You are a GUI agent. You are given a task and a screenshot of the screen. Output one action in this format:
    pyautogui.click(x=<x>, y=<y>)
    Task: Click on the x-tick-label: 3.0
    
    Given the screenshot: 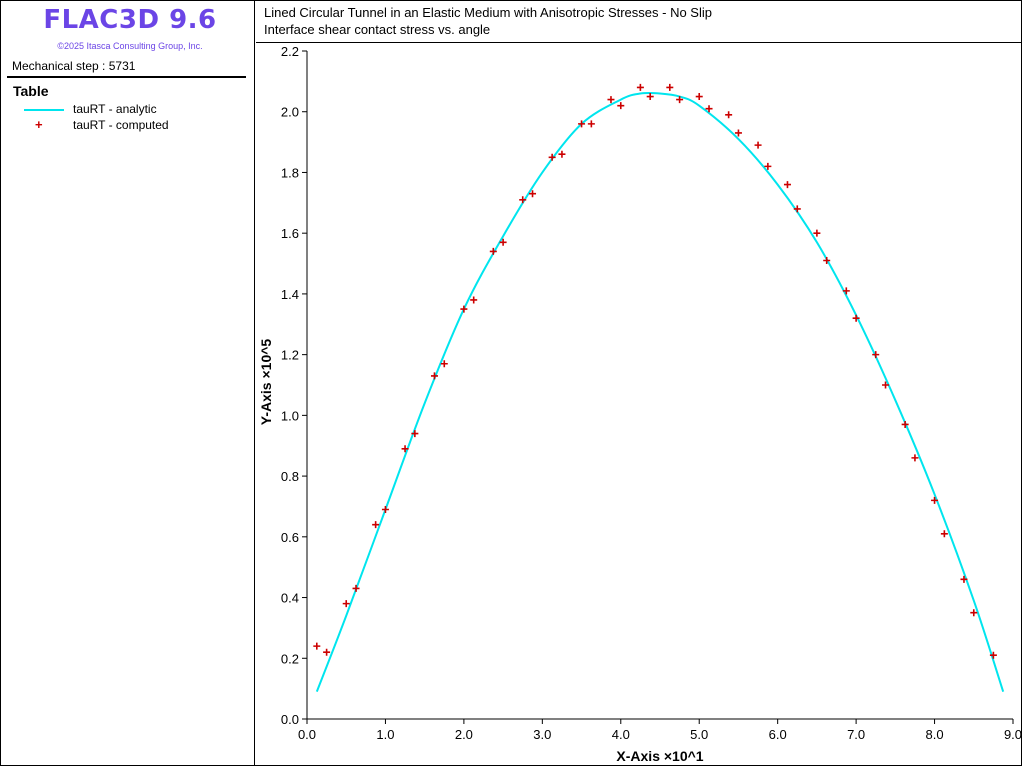 What is the action you would take?
    pyautogui.click(x=542, y=734)
    